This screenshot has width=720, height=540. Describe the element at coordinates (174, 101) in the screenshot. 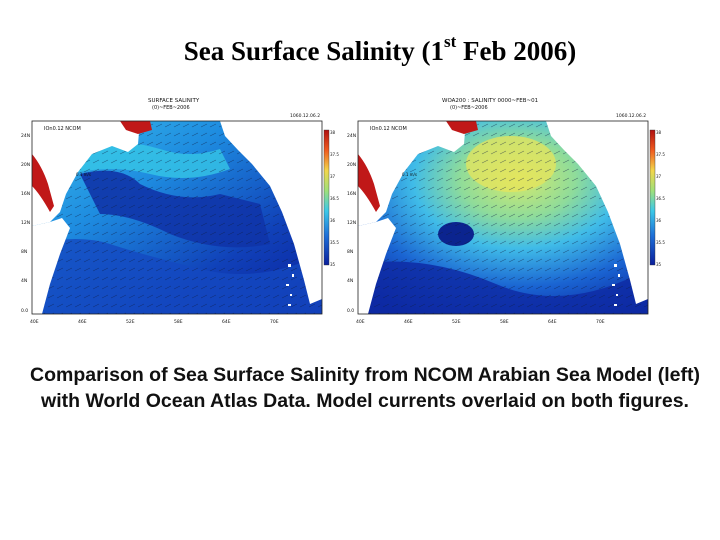

I see `svg-text: SURFACE SALINITY` at that location.